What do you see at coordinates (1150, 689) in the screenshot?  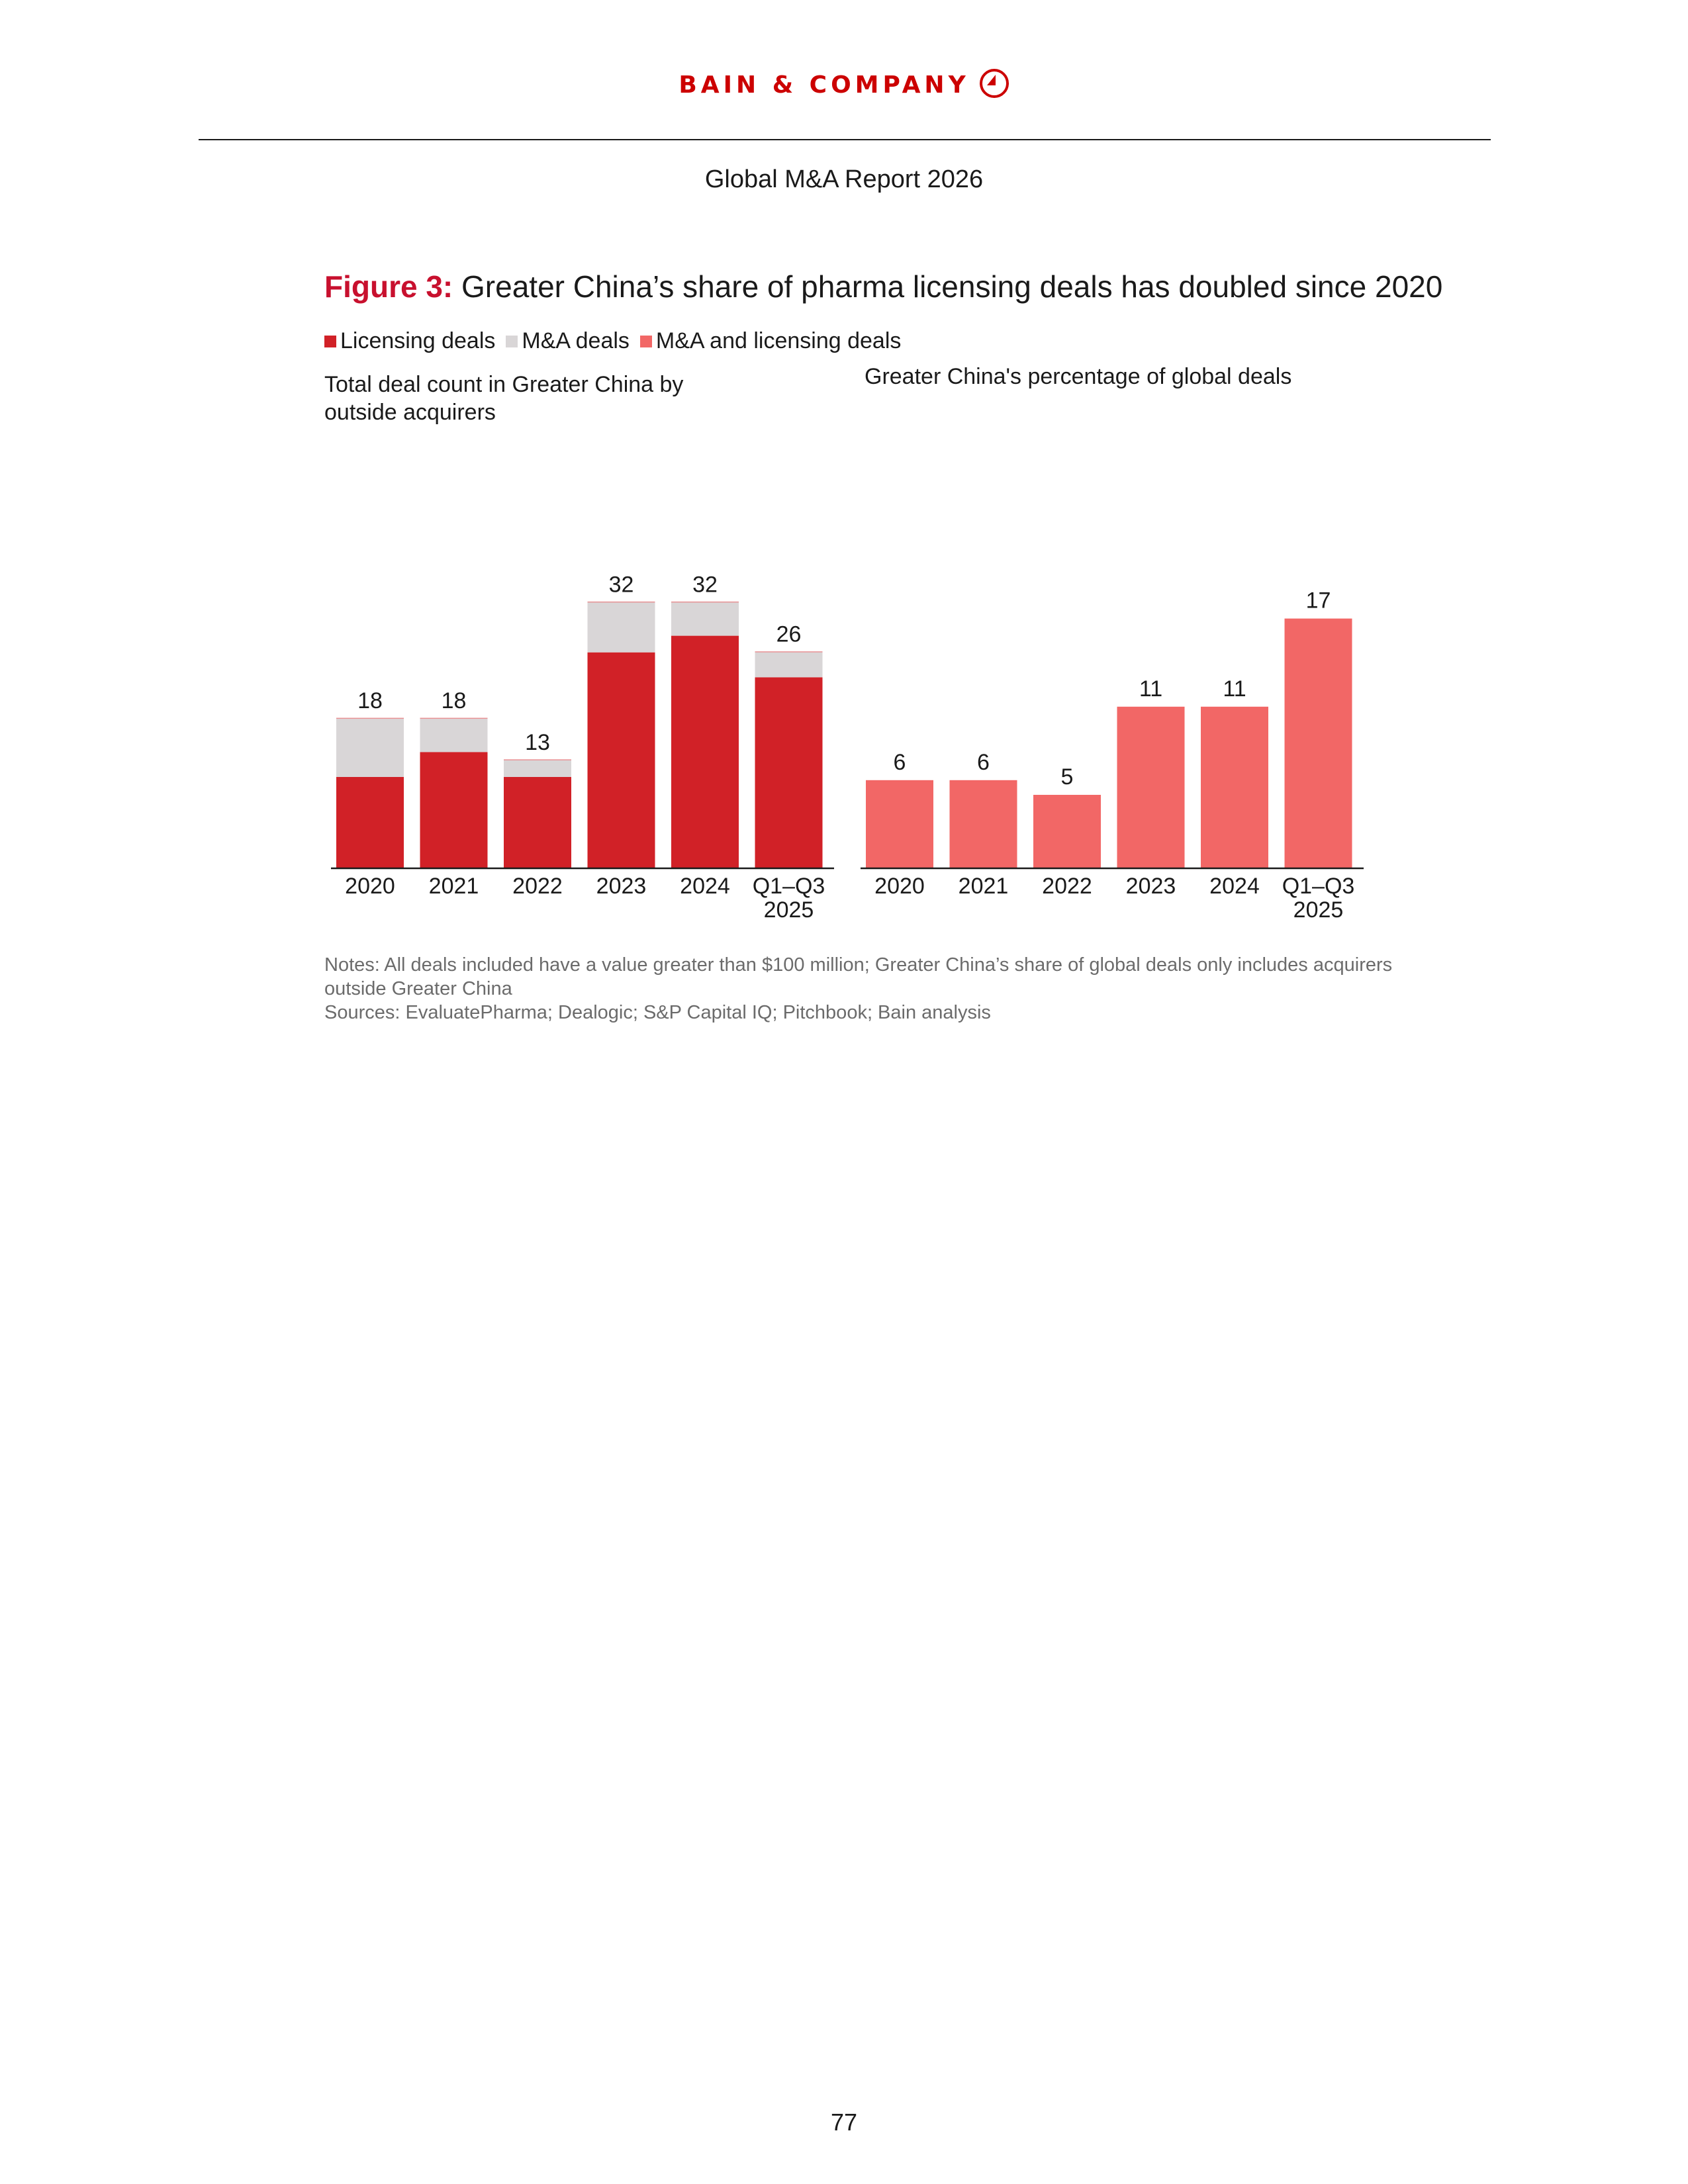 I see `share-label-3: 11` at bounding box center [1150, 689].